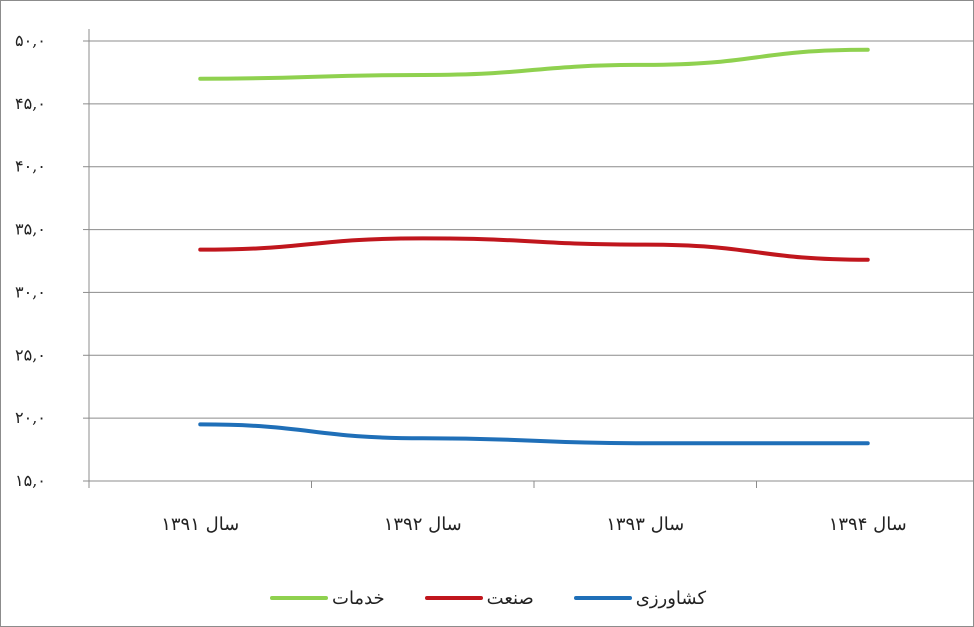 The height and width of the screenshot is (627, 974). I want to click on legend-item: صنعت, so click(479, 598).